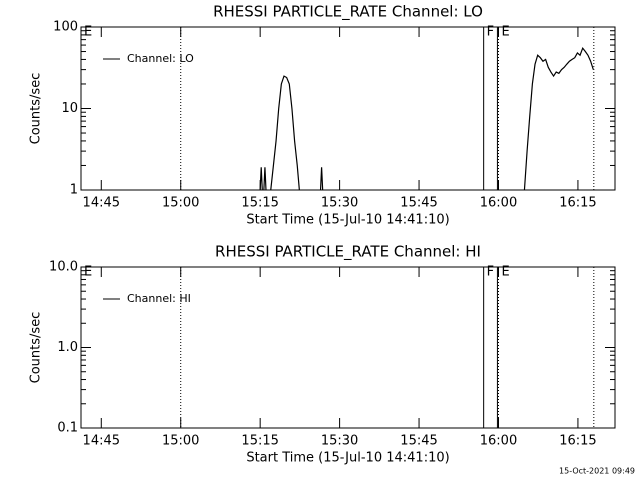  Describe the element at coordinates (67, 347) in the screenshot. I see `y-tick-label: 1.0` at that location.